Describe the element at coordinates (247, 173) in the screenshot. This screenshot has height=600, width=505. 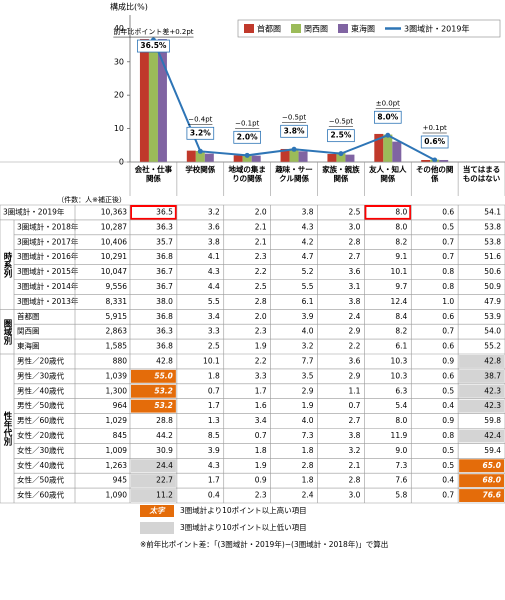
I see `column-header: 地域の集まりの関係` at that location.